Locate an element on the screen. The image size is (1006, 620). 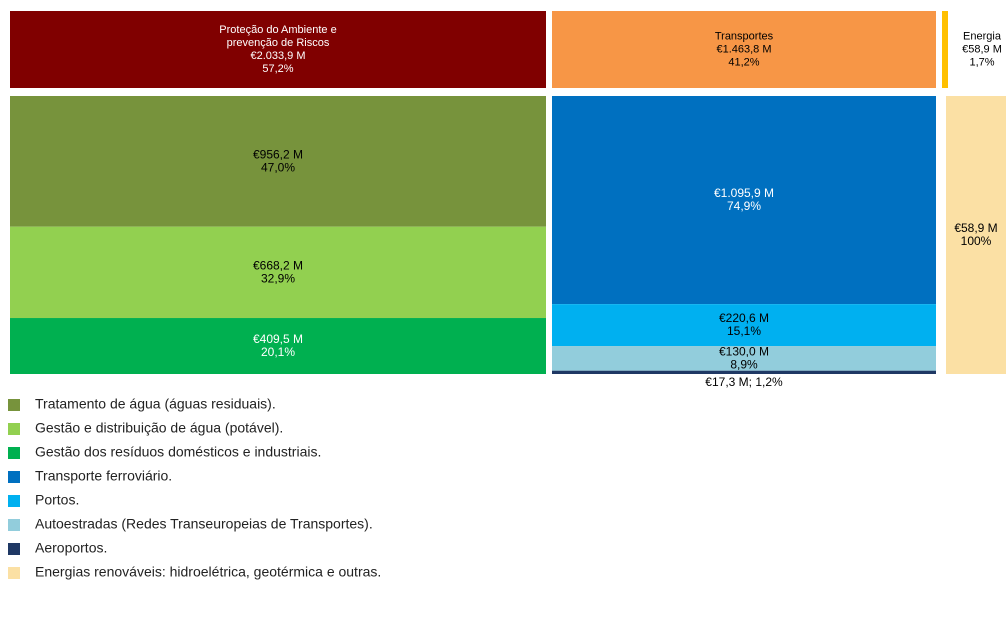
block-label: €130,0 M is located at coordinates (744, 352).